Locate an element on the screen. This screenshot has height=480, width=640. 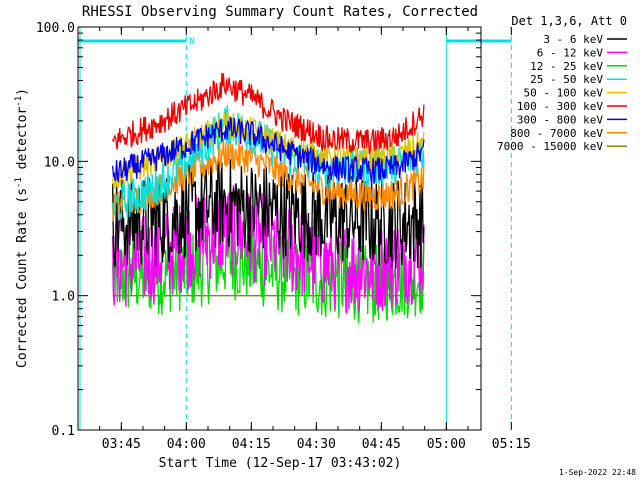
y-axis-label-end: ) is located at coordinates (22, 92).